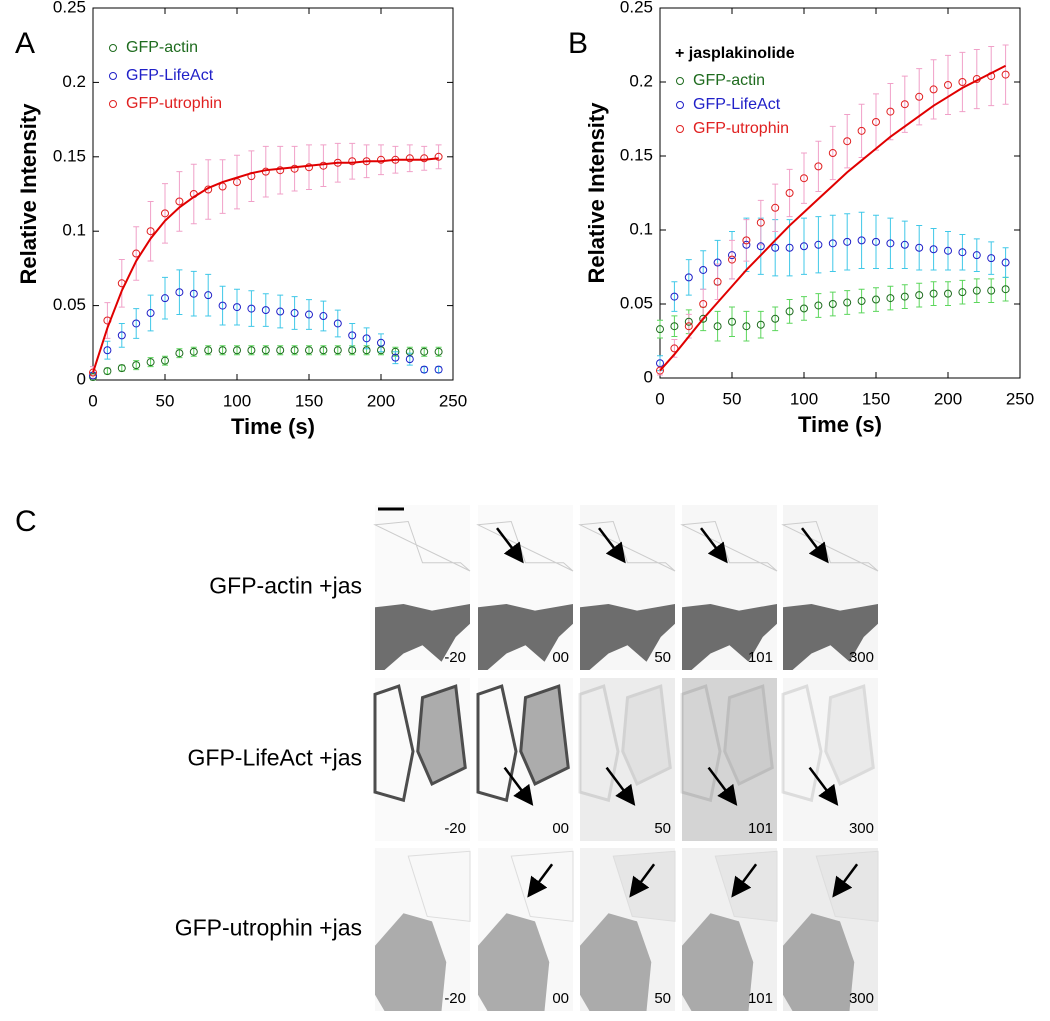 This screenshot has height=1021, width=1050. I want to click on legend-marker, so click(113, 48).